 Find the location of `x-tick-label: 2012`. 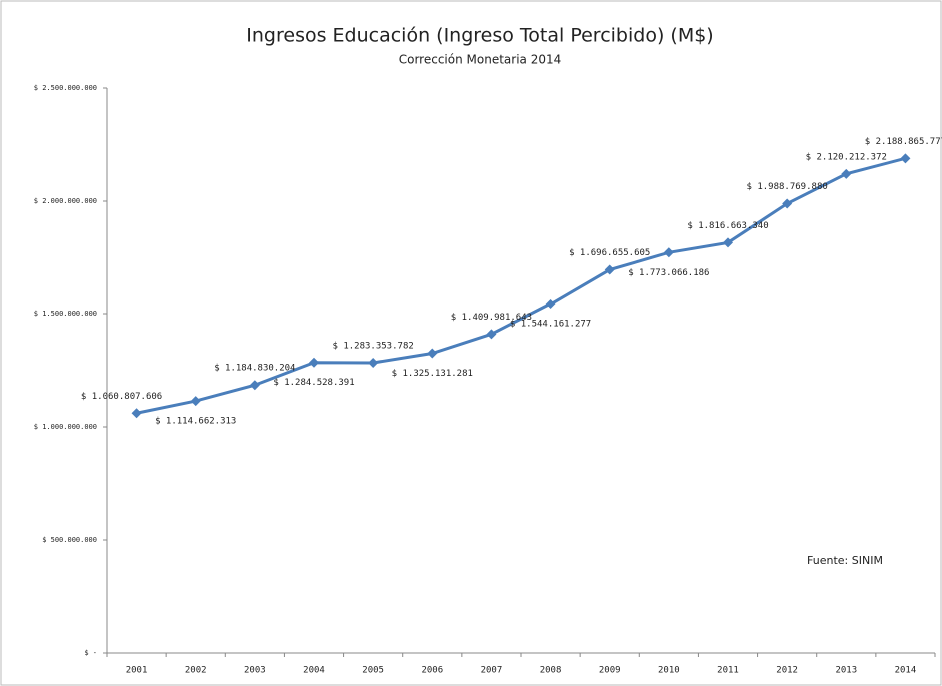

x-tick-label: 2012 is located at coordinates (787, 671).